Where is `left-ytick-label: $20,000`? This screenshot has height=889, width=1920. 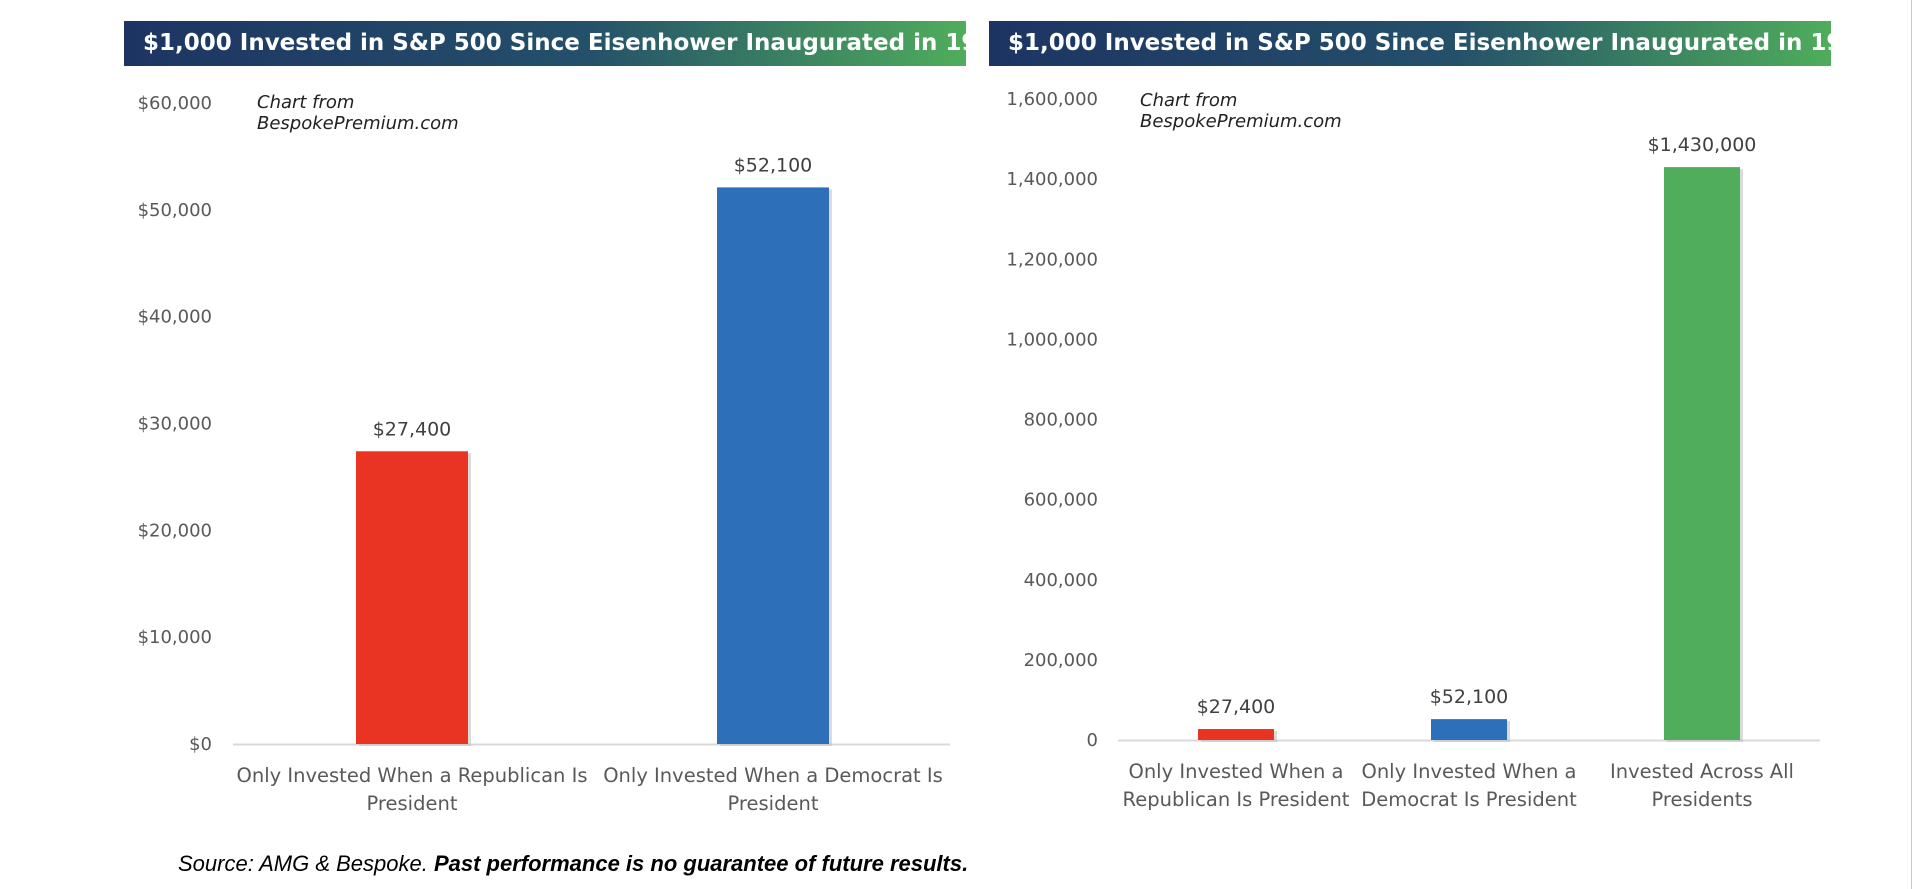
left-ytick-label: $20,000 is located at coordinates (175, 530).